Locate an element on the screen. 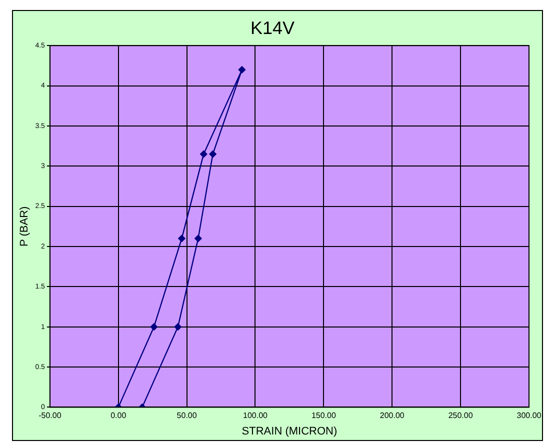 The height and width of the screenshot is (444, 547). y-axis-title: P (BAR) is located at coordinates (24, 226).